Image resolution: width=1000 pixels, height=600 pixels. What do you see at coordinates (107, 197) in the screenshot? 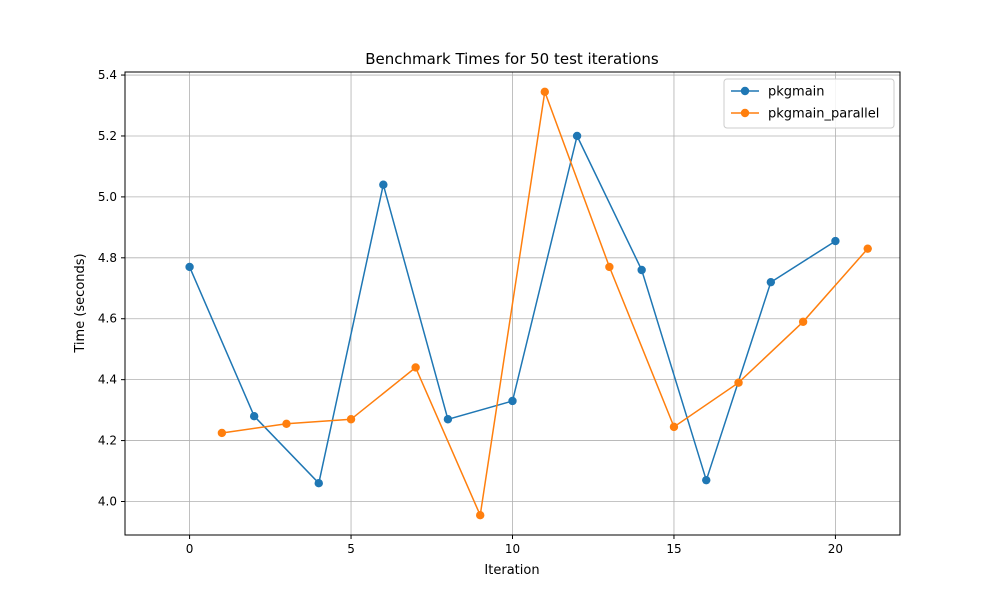
I see `y-tick-label: 5.0` at bounding box center [107, 197].